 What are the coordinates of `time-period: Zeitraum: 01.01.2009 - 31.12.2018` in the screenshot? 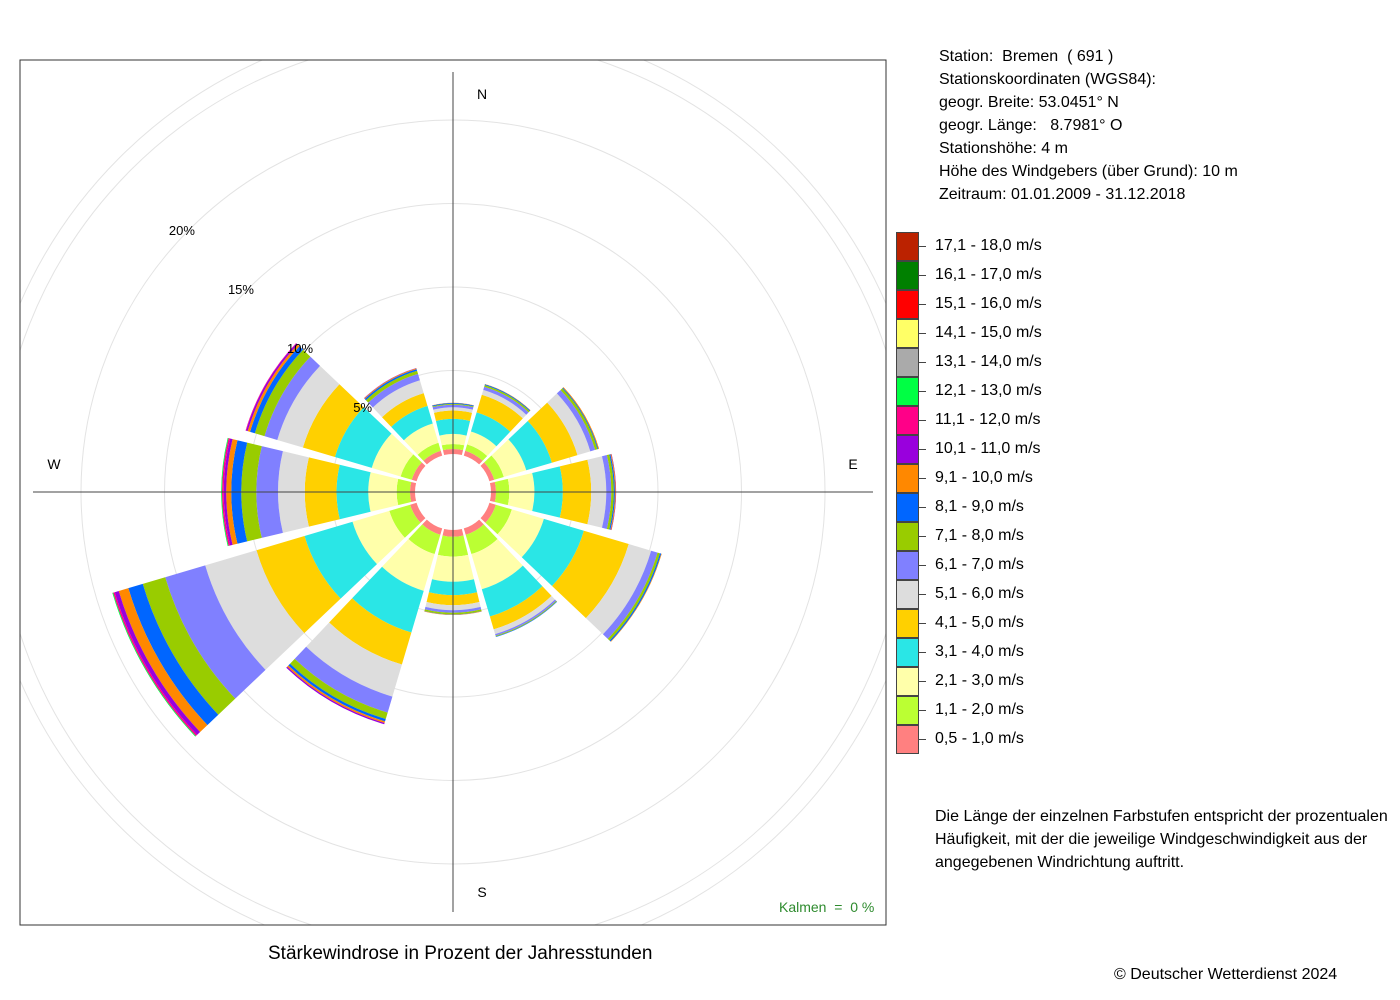 It's located at (1062, 194).